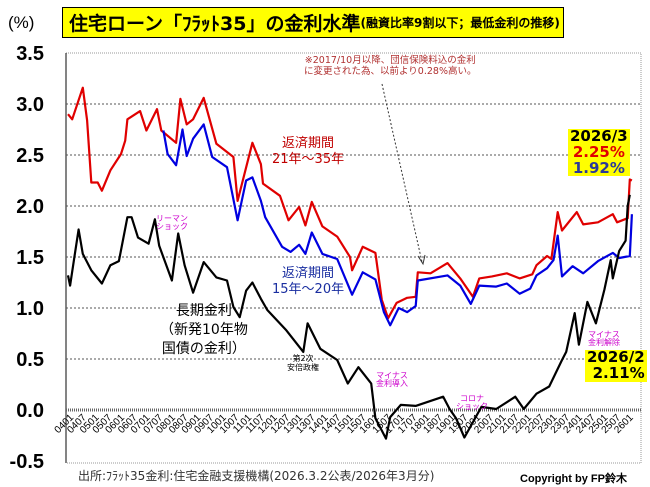 This screenshot has width=650, height=487. I want to click on y-tick-label: 1.0, so click(30, 309).